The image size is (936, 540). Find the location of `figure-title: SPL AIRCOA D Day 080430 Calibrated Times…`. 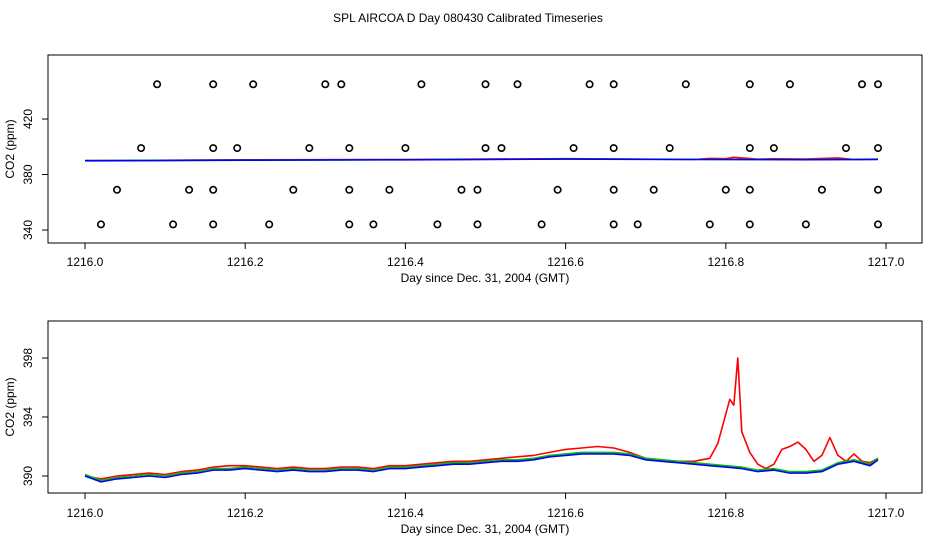

figure-title: SPL AIRCOA D Day 080430 Calibrated Times… is located at coordinates (468, 18).